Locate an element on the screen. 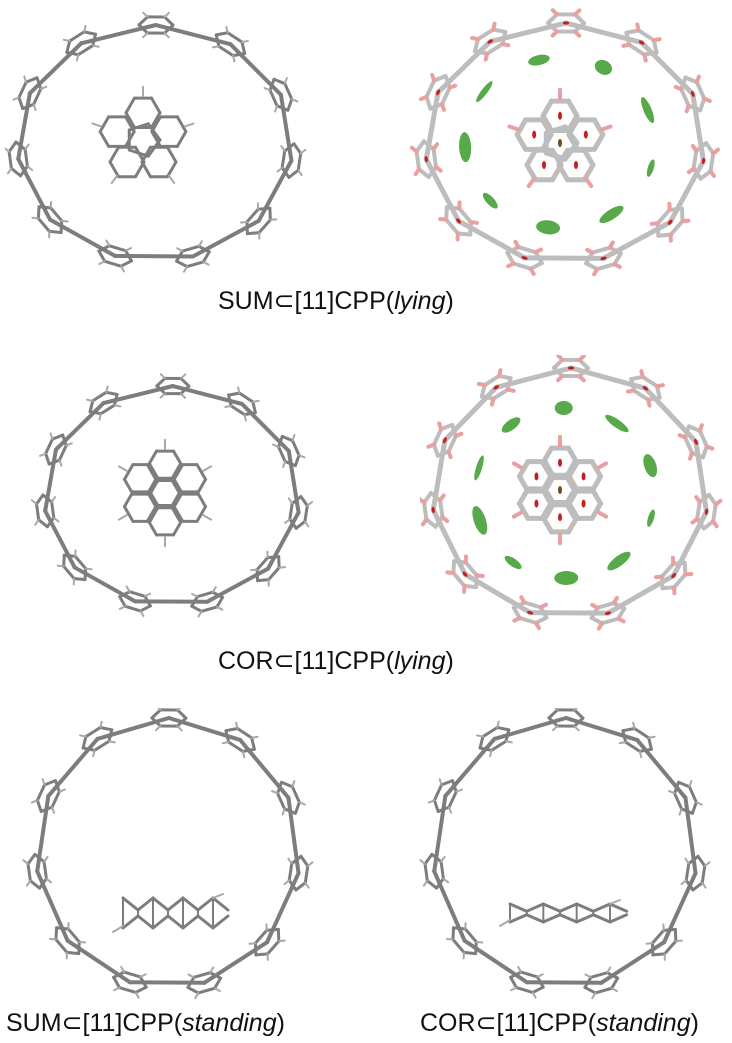 This screenshot has width=732, height=1043. caption-sum-standing: SUM⊂[11]CPP(standing) is located at coordinates (145, 1023).